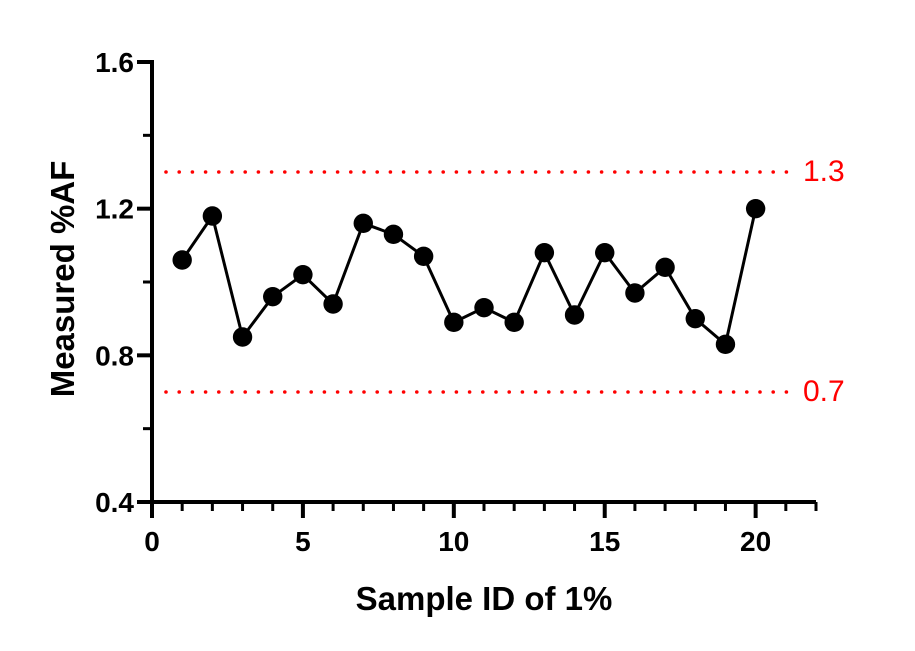 This screenshot has width=915, height=651. I want to click on x-tick-label: 10, so click(453, 541).